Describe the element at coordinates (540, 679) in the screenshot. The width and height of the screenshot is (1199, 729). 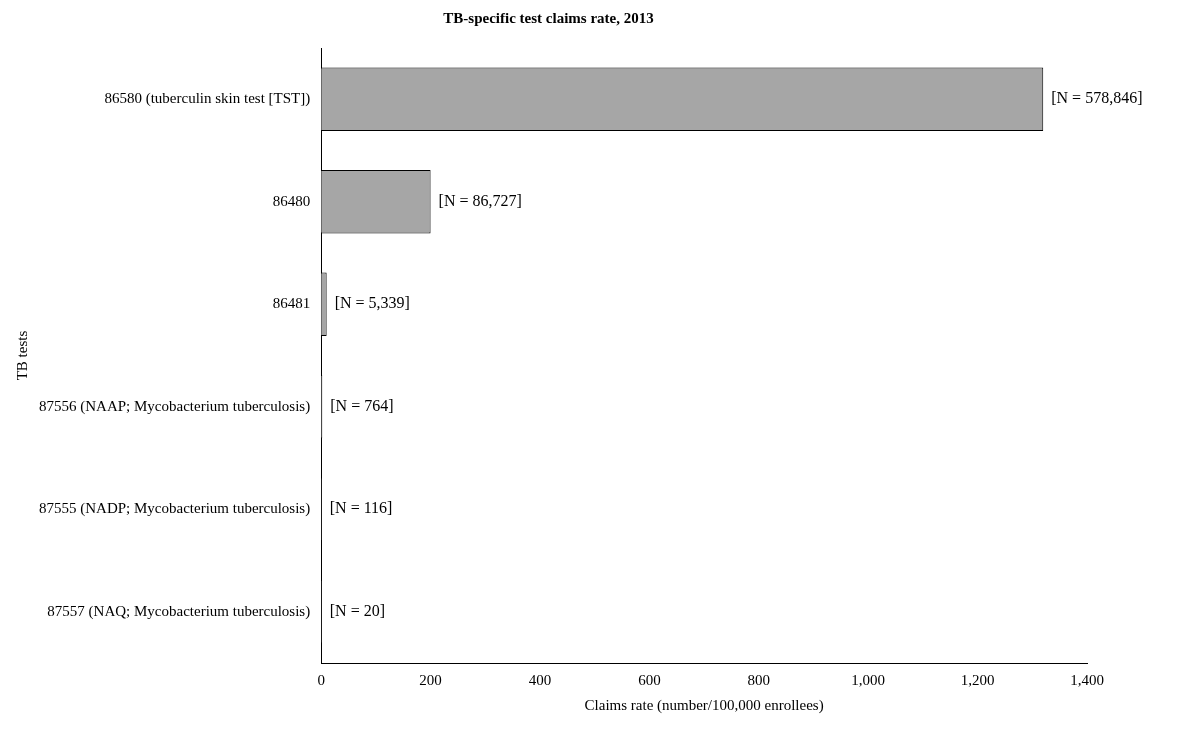
I see `x-tick-label: 400` at that location.